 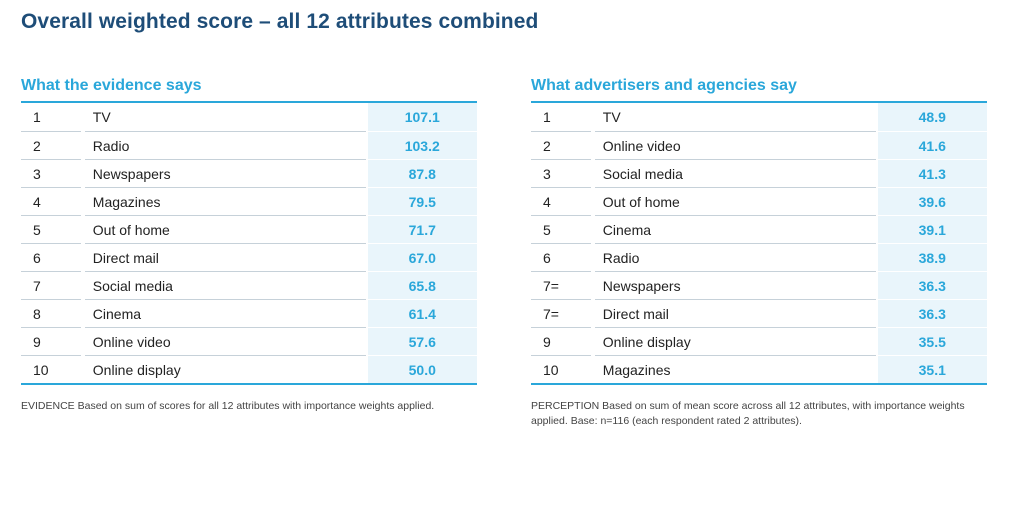 I want to click on score-cell: 107.1, so click(x=422, y=117).